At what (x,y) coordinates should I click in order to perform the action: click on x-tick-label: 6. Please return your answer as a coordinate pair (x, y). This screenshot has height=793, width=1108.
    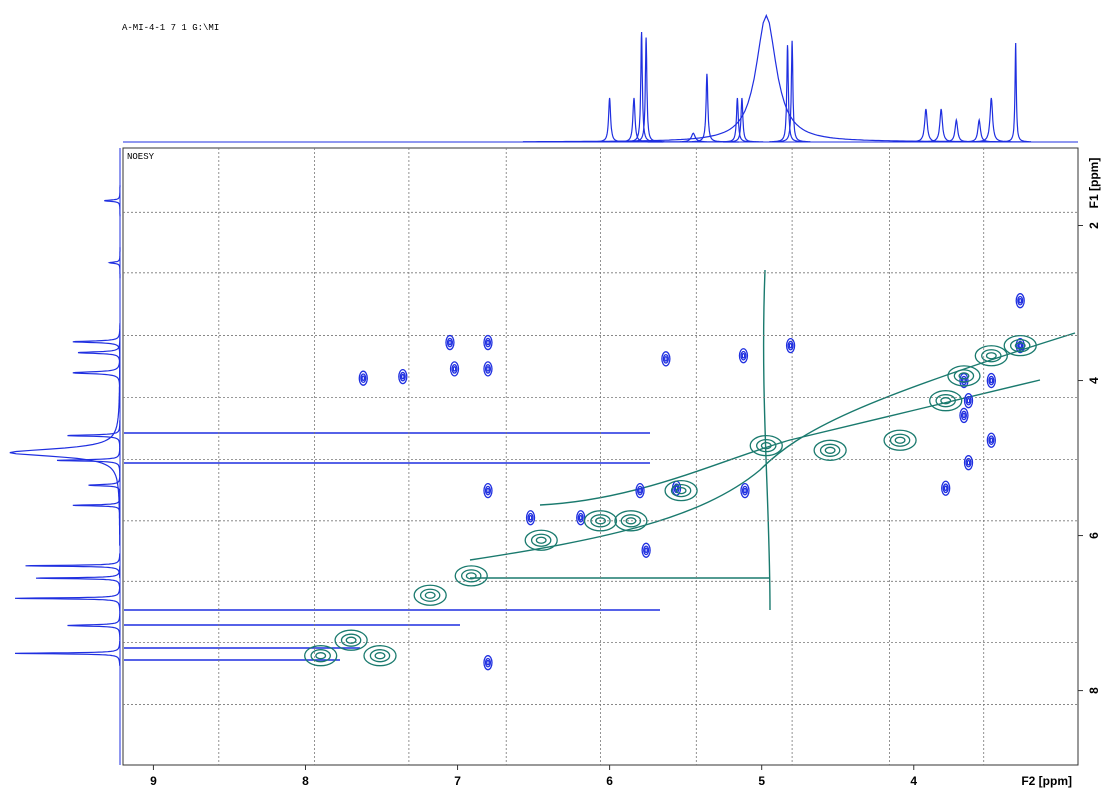
    Looking at the image, I should click on (609, 781).